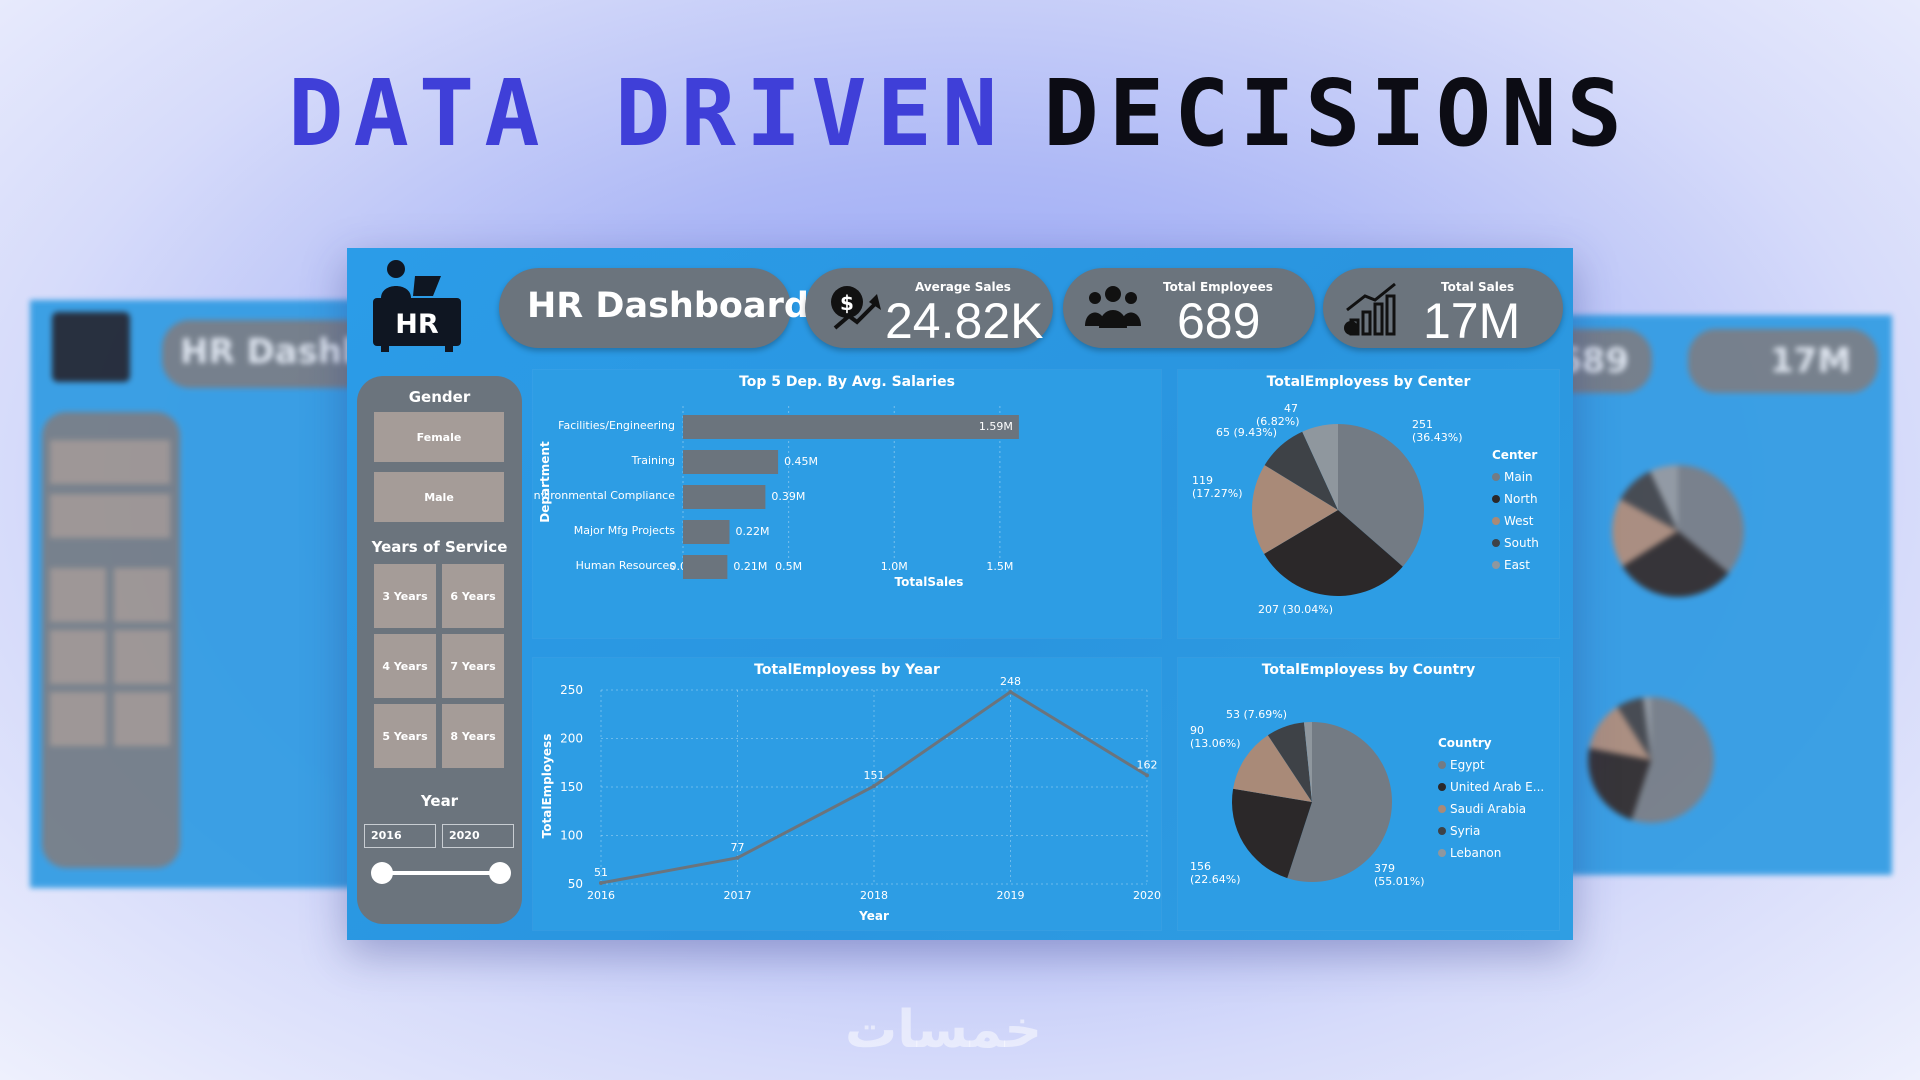  What do you see at coordinates (752, 531) in the screenshot?
I see `bar-value-label: 0.22M` at bounding box center [752, 531].